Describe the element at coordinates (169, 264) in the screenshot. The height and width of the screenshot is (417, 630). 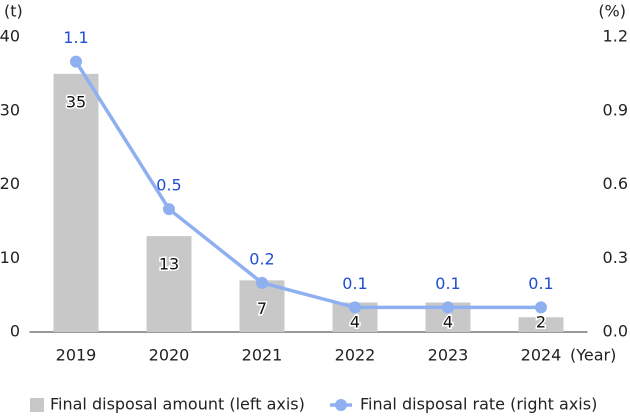
I see `bar-value-label: 13` at that location.